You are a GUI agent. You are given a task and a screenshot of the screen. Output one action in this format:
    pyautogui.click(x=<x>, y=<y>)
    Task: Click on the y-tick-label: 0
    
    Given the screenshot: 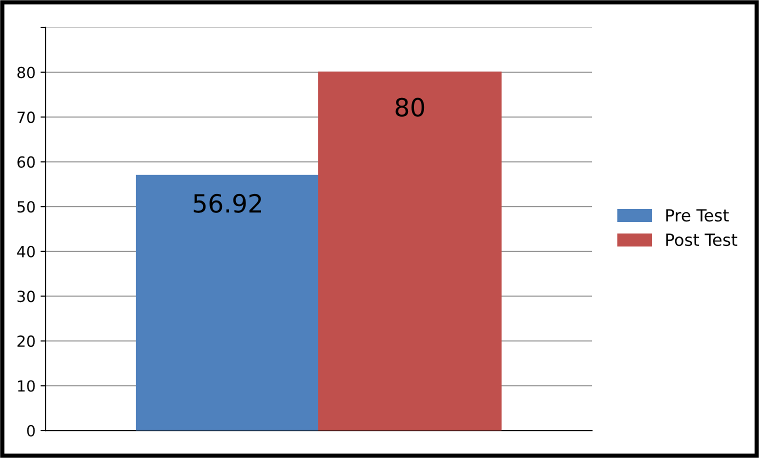 What is the action you would take?
    pyautogui.click(x=31, y=430)
    